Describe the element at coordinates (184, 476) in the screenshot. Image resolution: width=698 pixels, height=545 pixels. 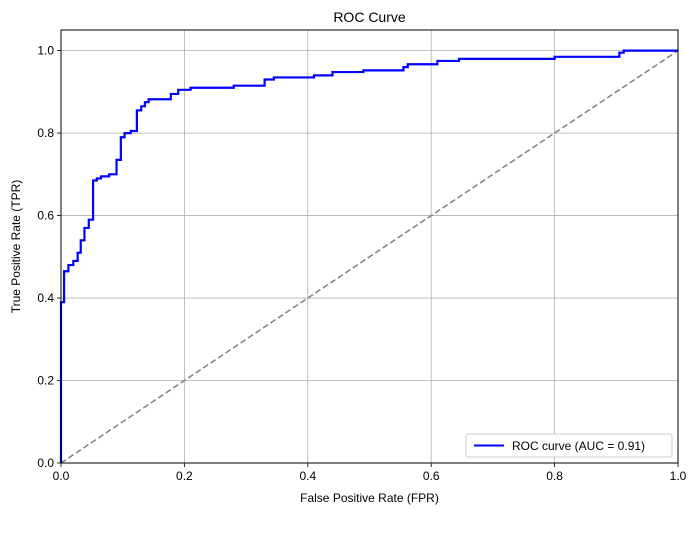
I see `x-tick-label: 0.2` at that location.